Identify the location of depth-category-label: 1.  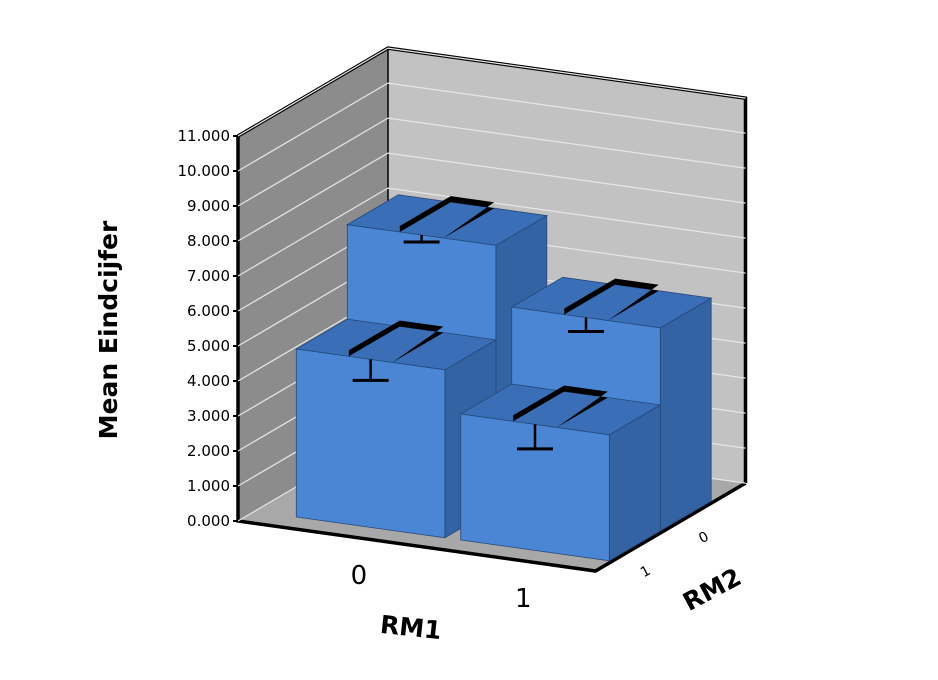
(645, 572).